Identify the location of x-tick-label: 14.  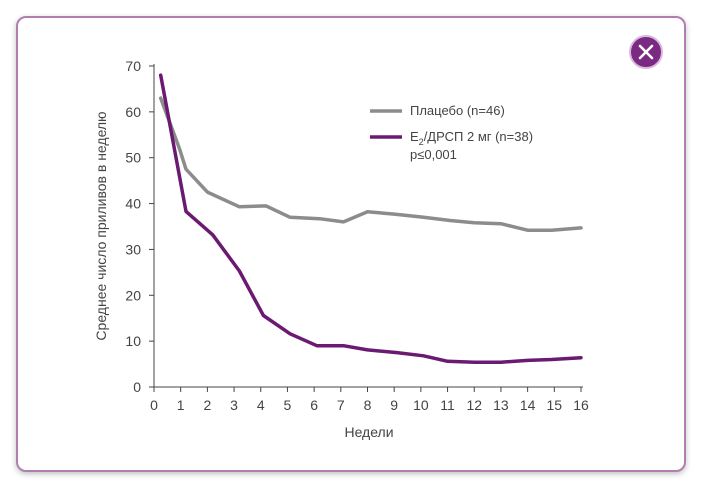
(528, 405).